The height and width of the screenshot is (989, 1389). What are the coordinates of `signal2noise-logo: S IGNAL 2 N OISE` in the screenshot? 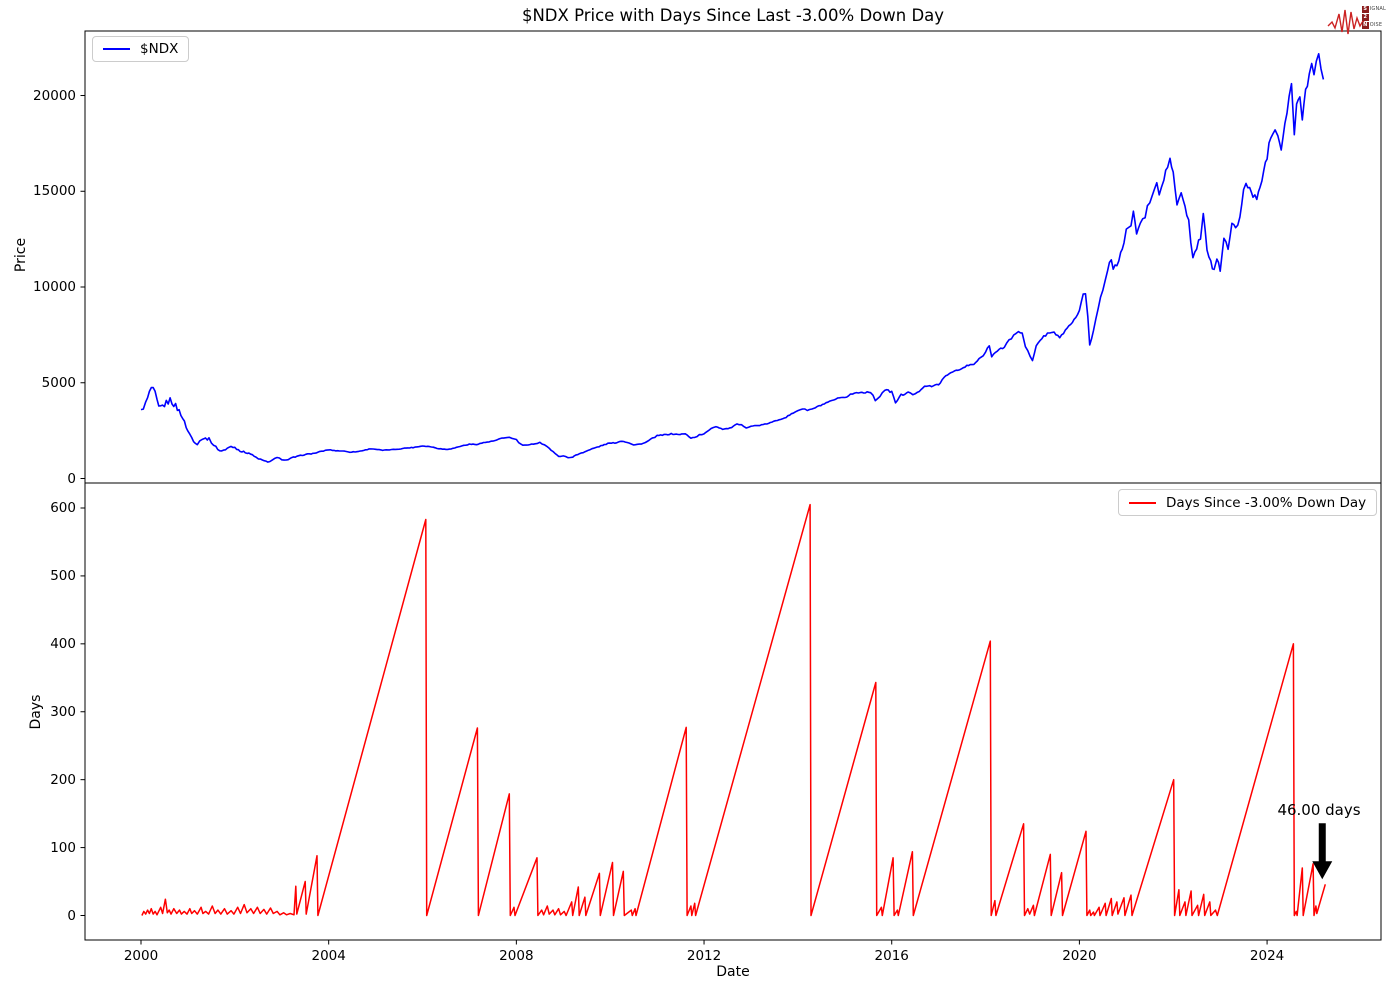 It's located at (1357, 22).